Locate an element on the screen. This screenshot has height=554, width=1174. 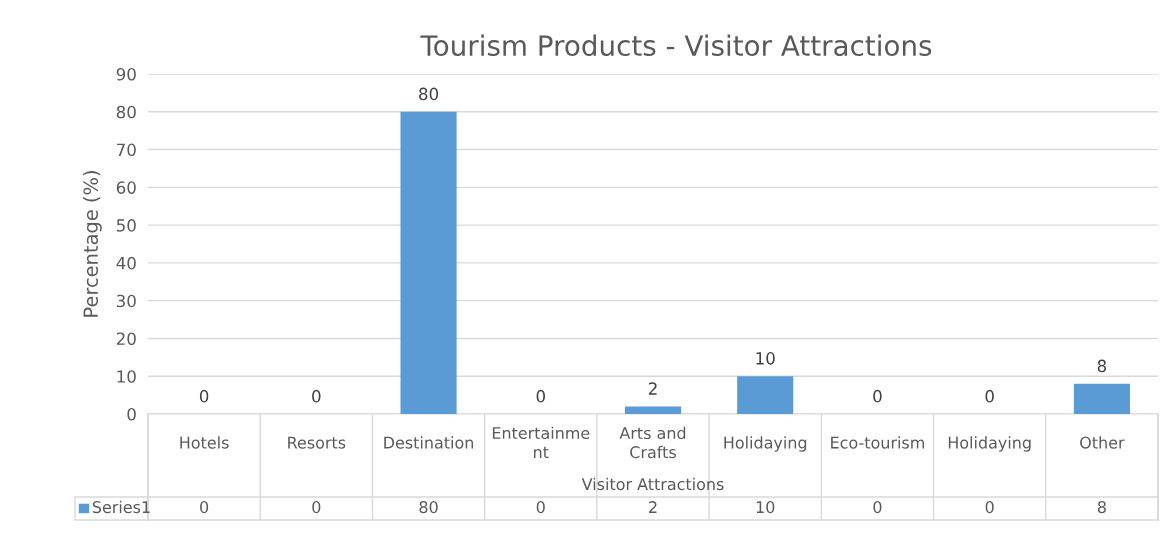
x-tick-label: Eco-tourism is located at coordinates (877, 442).